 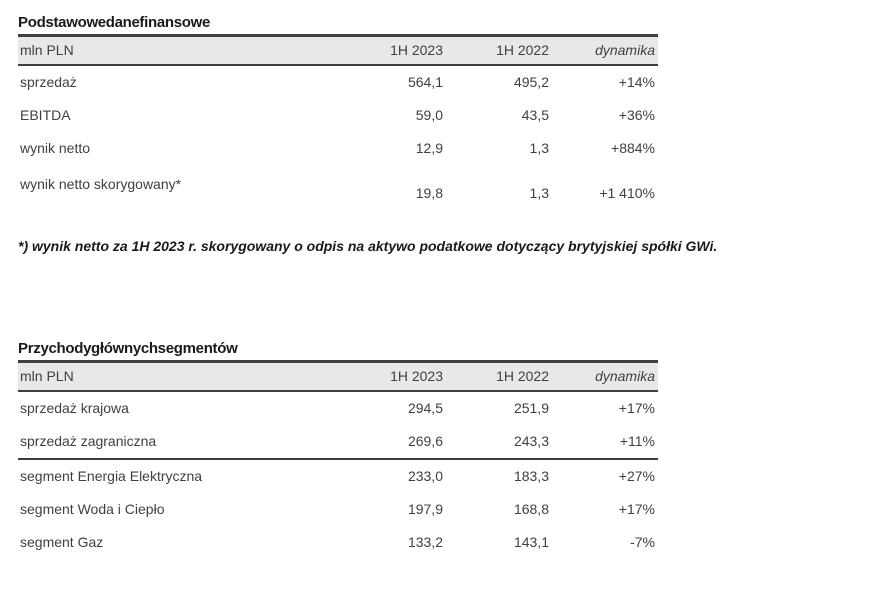 I want to click on row-label: segment Gaz, so click(x=62, y=542).